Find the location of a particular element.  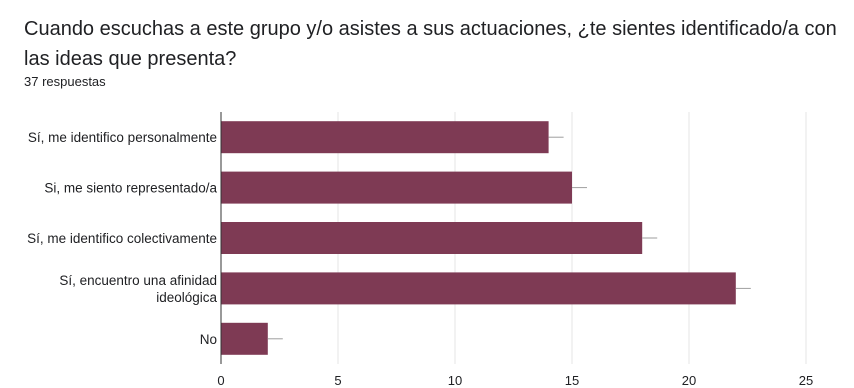

category-label: Sí, encuentro una afinidad is located at coordinates (138, 280).